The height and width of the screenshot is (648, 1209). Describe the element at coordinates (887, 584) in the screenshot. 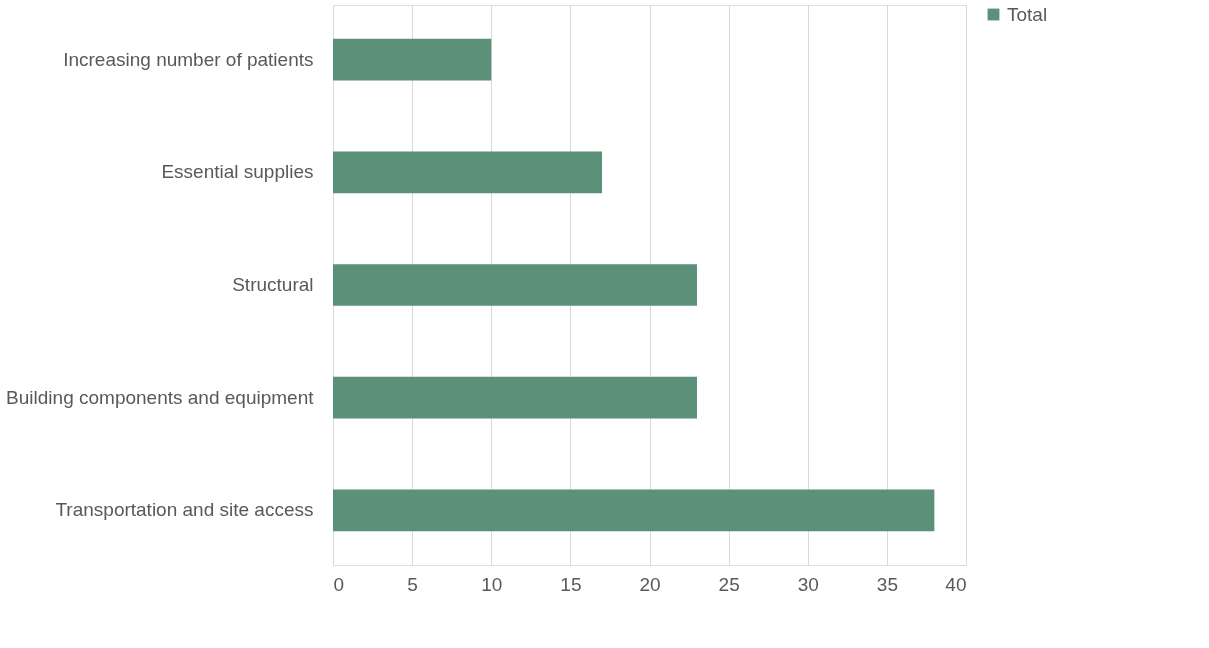

I see `x-tick-label: 35` at that location.